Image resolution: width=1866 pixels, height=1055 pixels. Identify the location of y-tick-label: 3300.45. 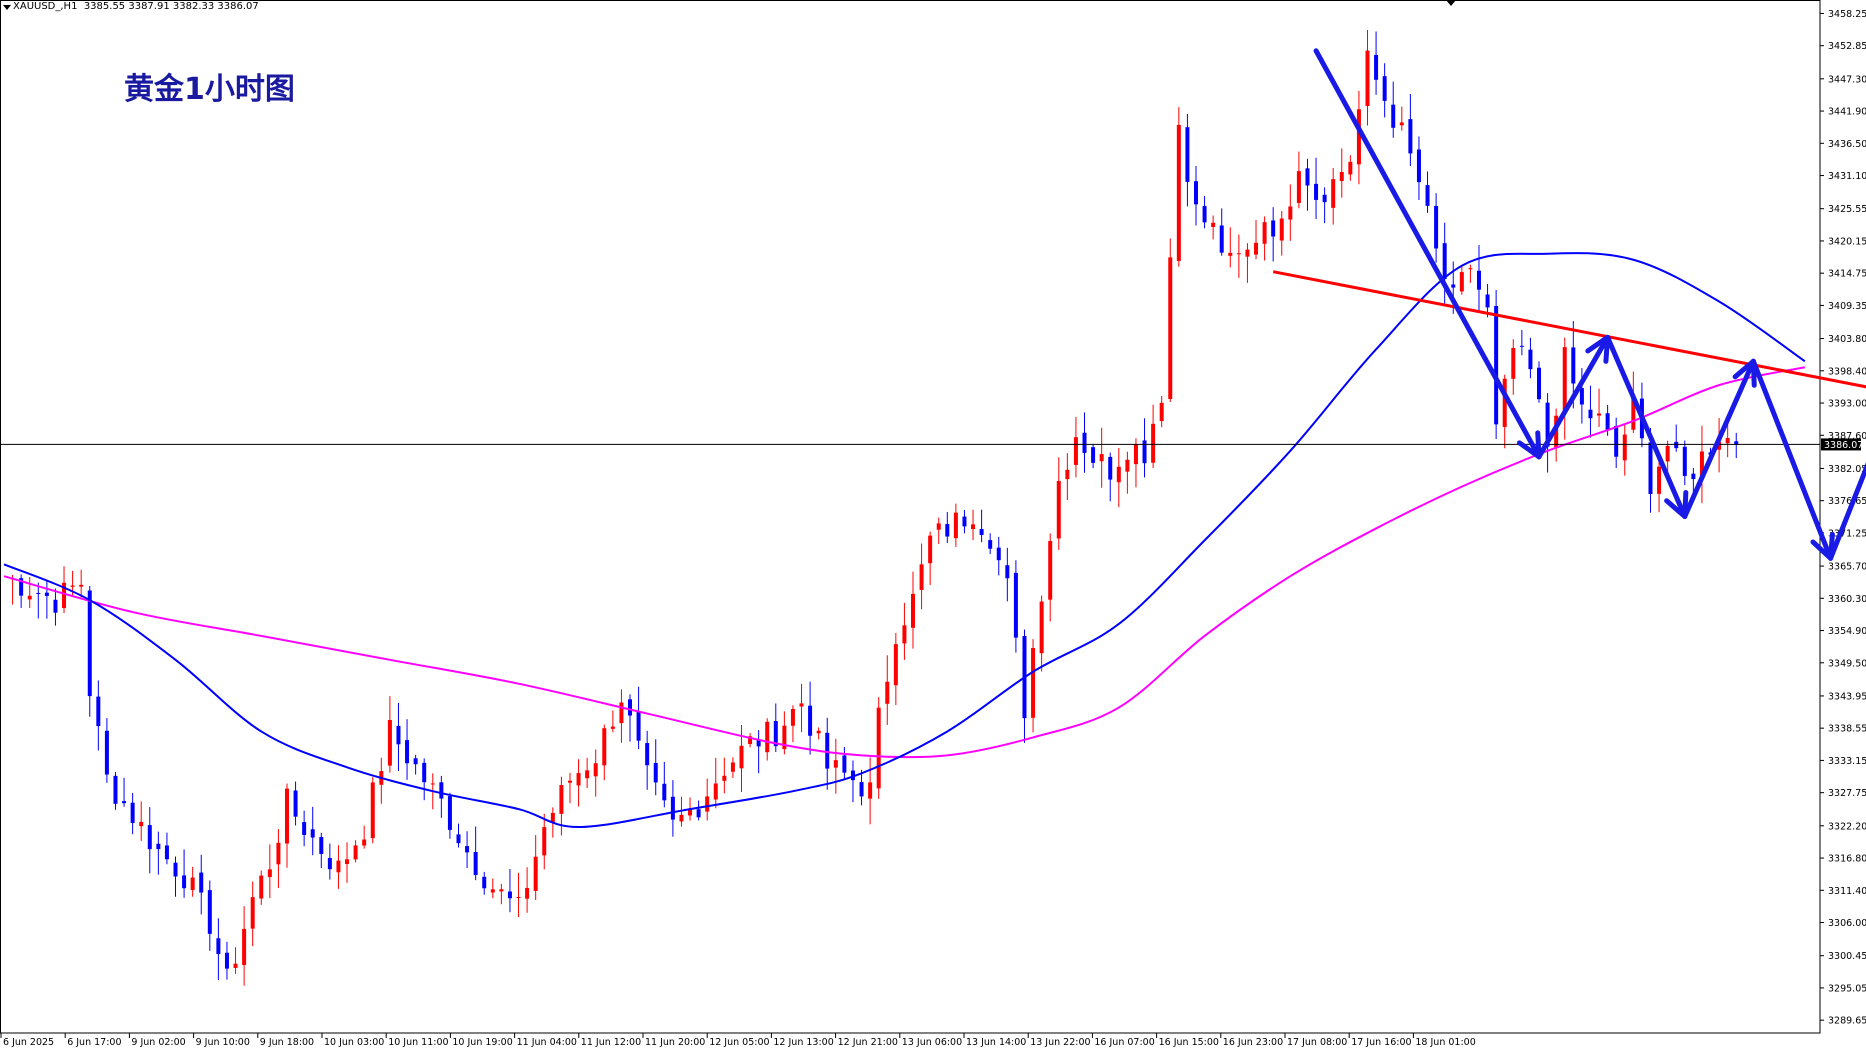
(1847, 956).